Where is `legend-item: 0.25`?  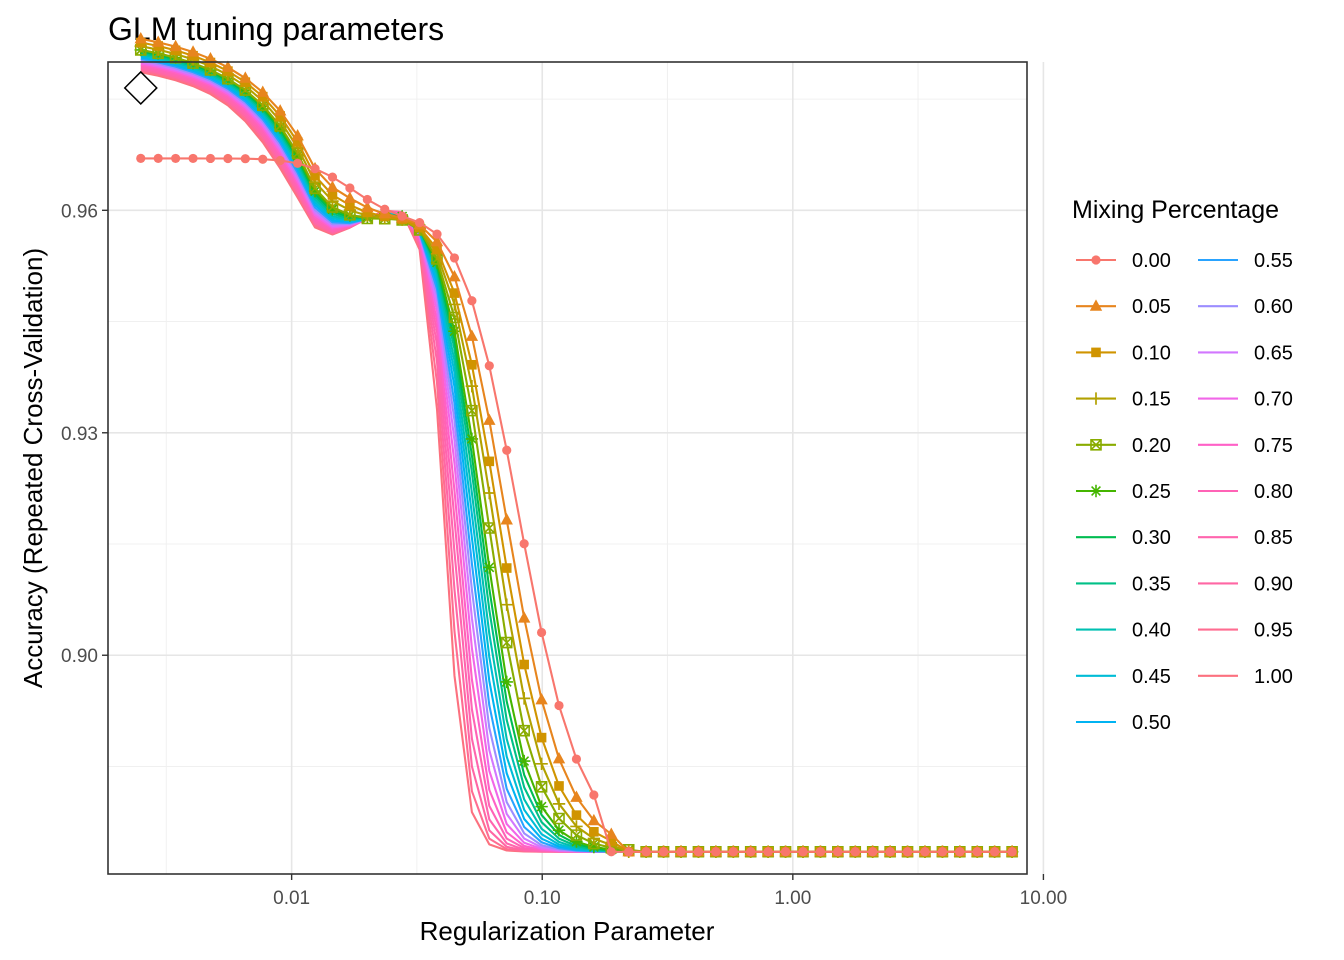 legend-item: 0.25 is located at coordinates (1123, 492).